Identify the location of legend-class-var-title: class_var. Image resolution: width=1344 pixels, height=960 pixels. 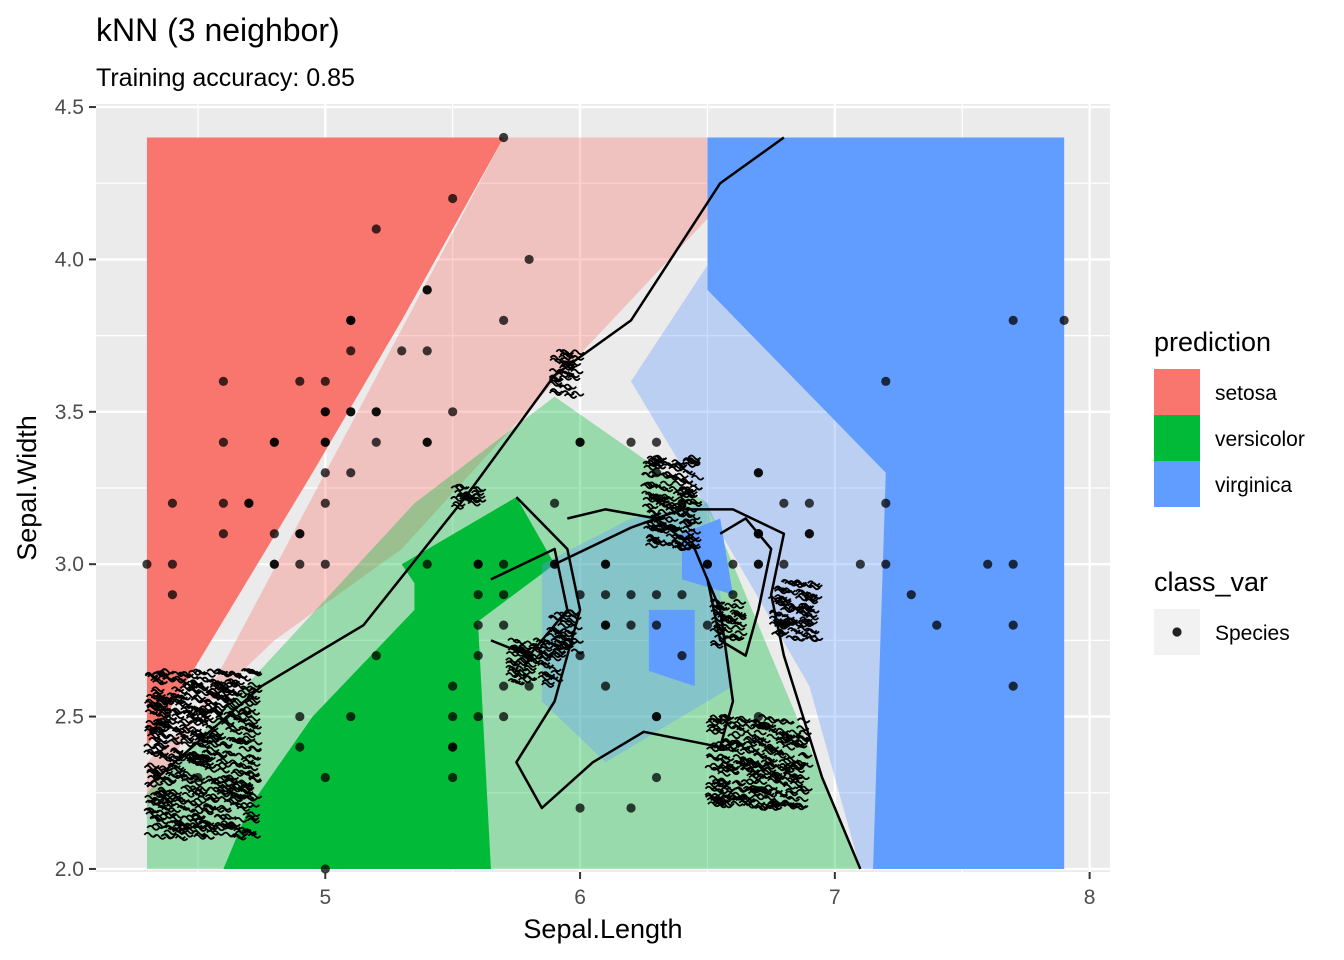
(1211, 582).